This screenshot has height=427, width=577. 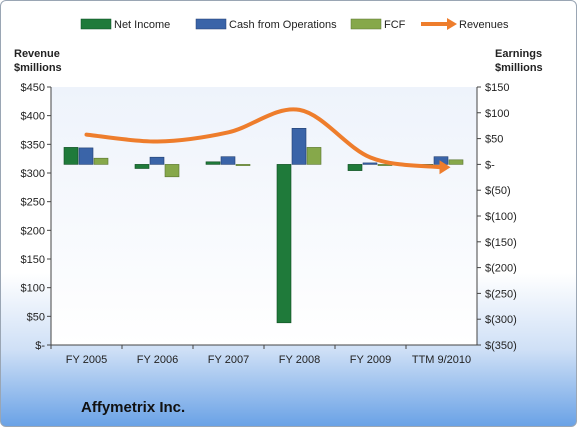 What do you see at coordinates (133, 407) in the screenshot?
I see `company-name: Affymetrix Inc.` at bounding box center [133, 407].